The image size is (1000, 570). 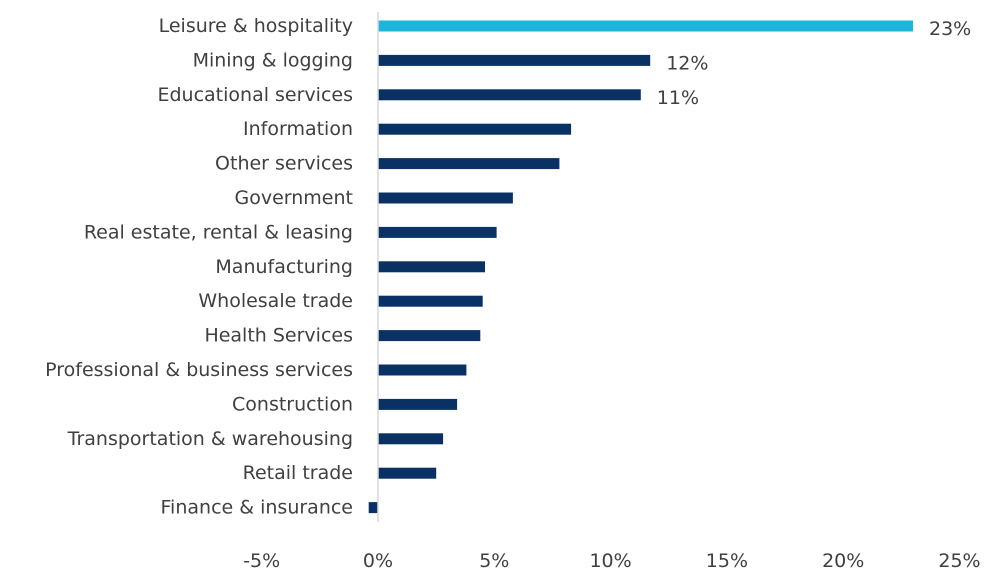 What do you see at coordinates (261, 560) in the screenshot?
I see `x-tick-label: -5%` at bounding box center [261, 560].